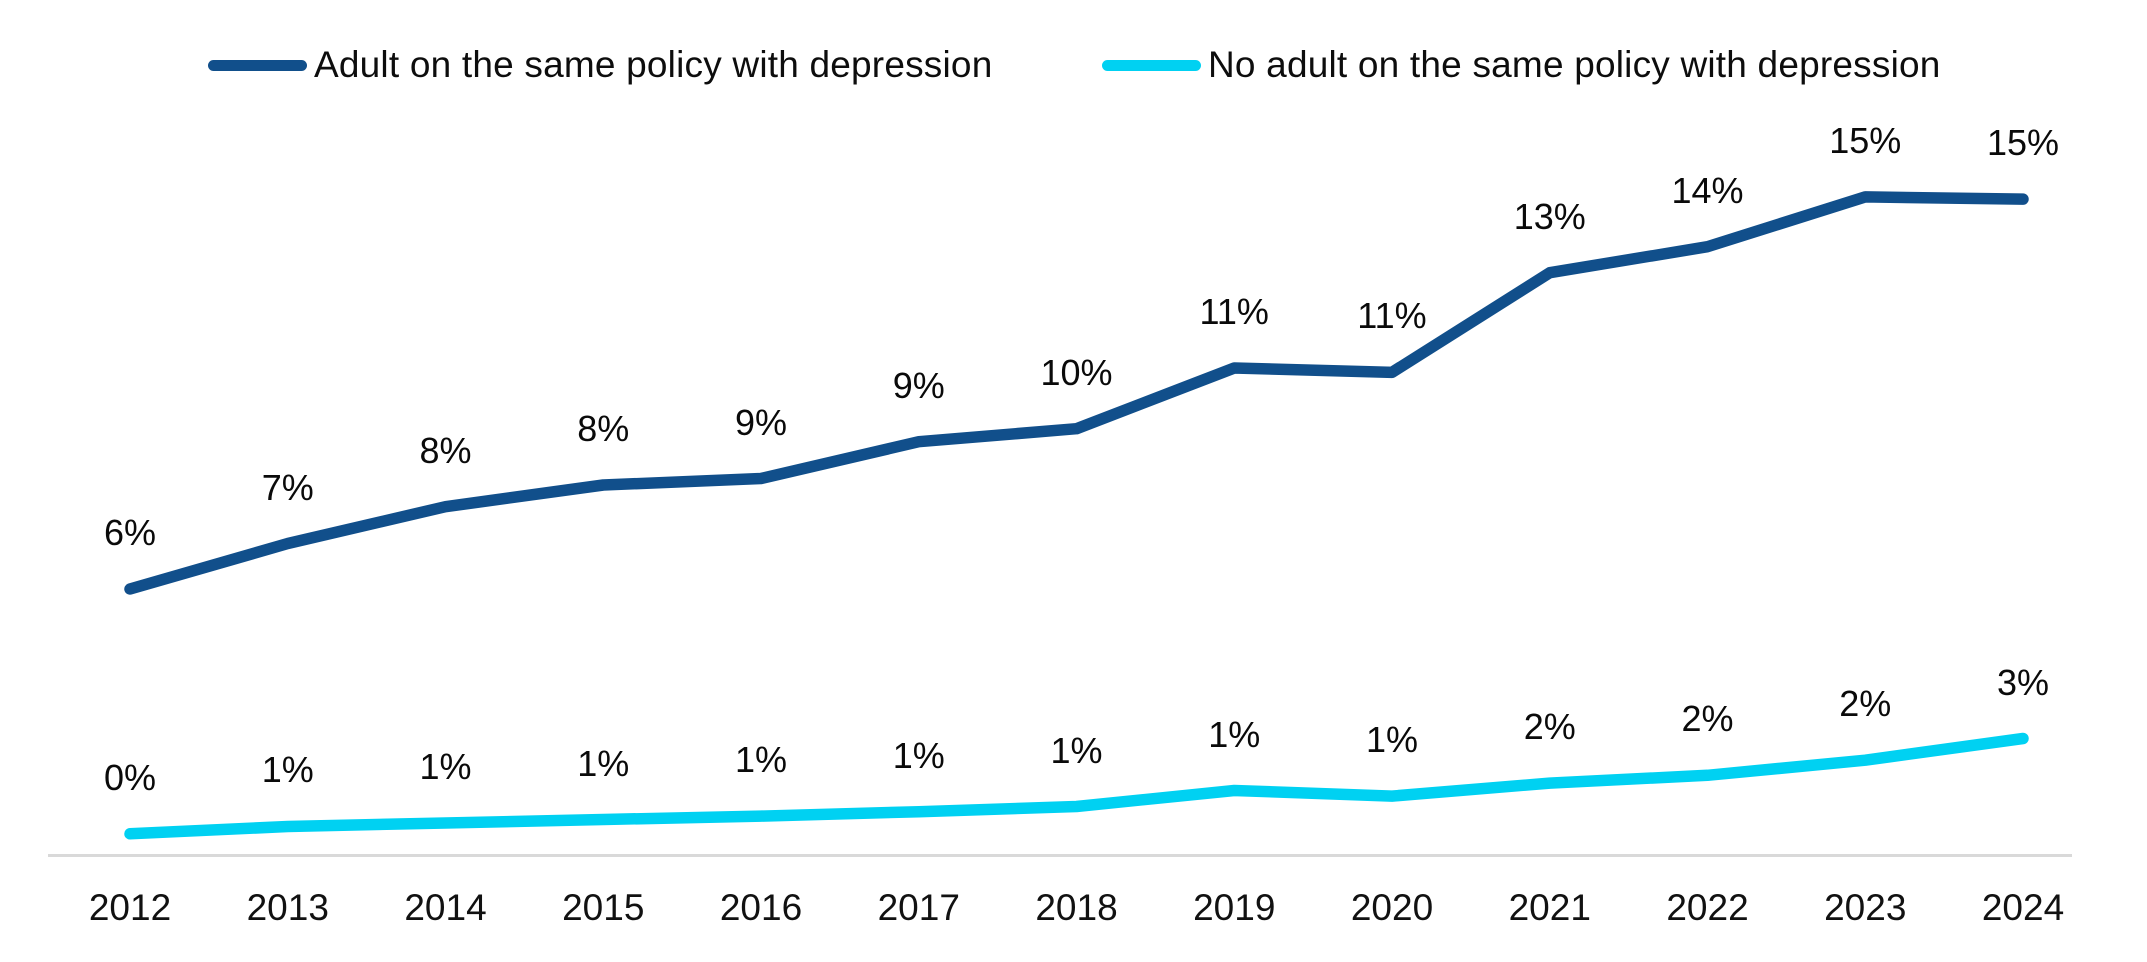  I want to click on x-axis-tick-label: 2021, so click(1549, 907).